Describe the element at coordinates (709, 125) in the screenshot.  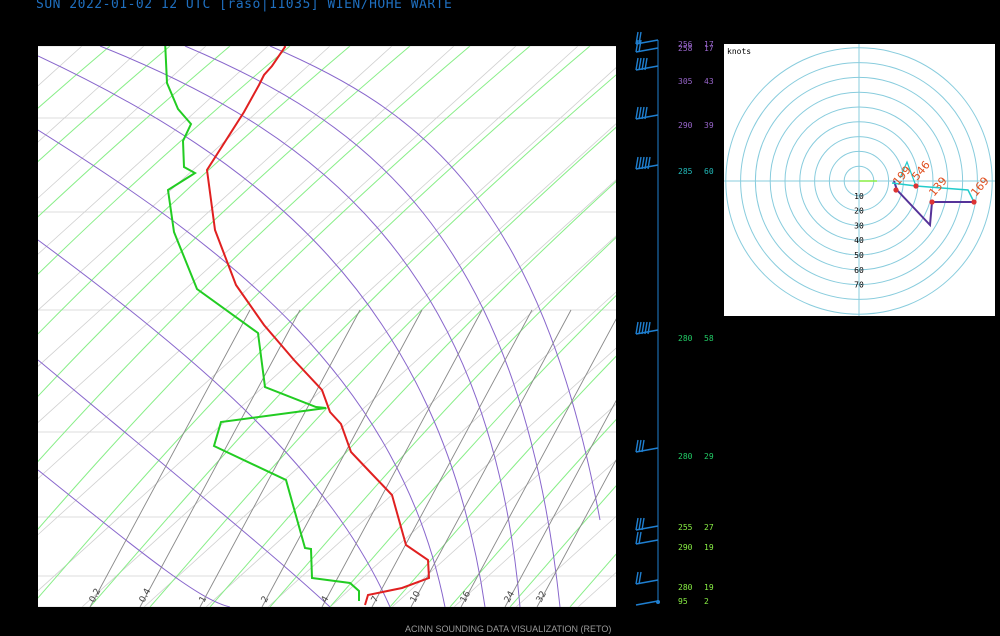
I see `wind-speed: 39` at that location.